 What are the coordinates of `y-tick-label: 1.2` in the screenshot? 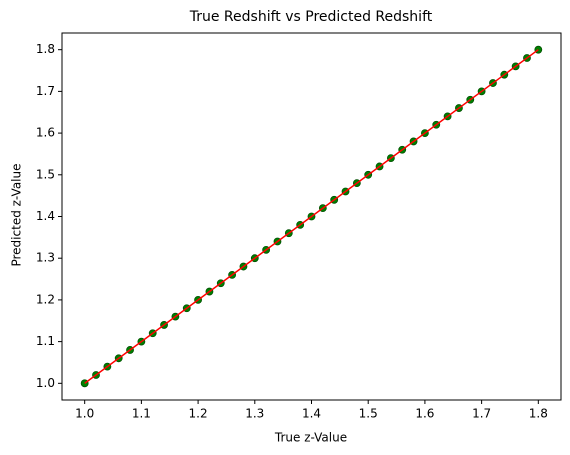 It's located at (45, 299).